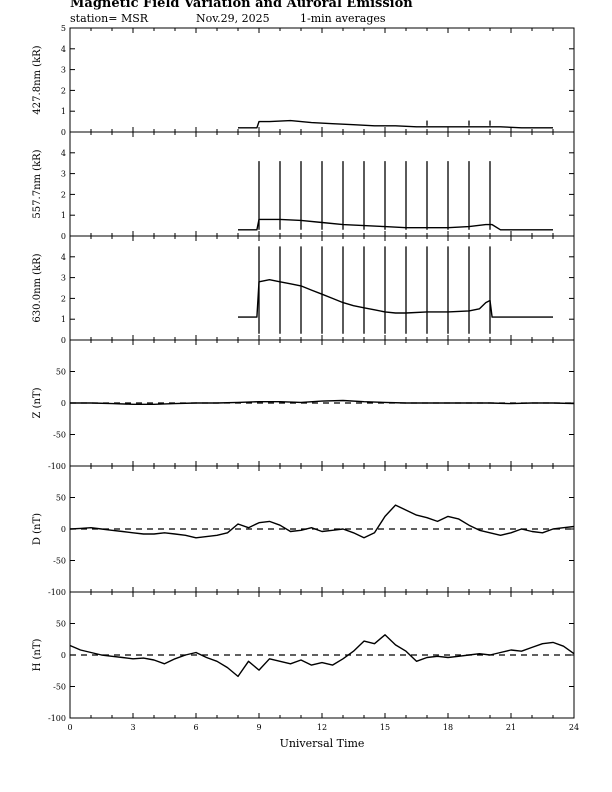 This screenshot has height=792, width=612. Describe the element at coordinates (303, 186) in the screenshot. I see `panel-557nm: 0 1 2 3 4 557.7nm (kR)` at that location.